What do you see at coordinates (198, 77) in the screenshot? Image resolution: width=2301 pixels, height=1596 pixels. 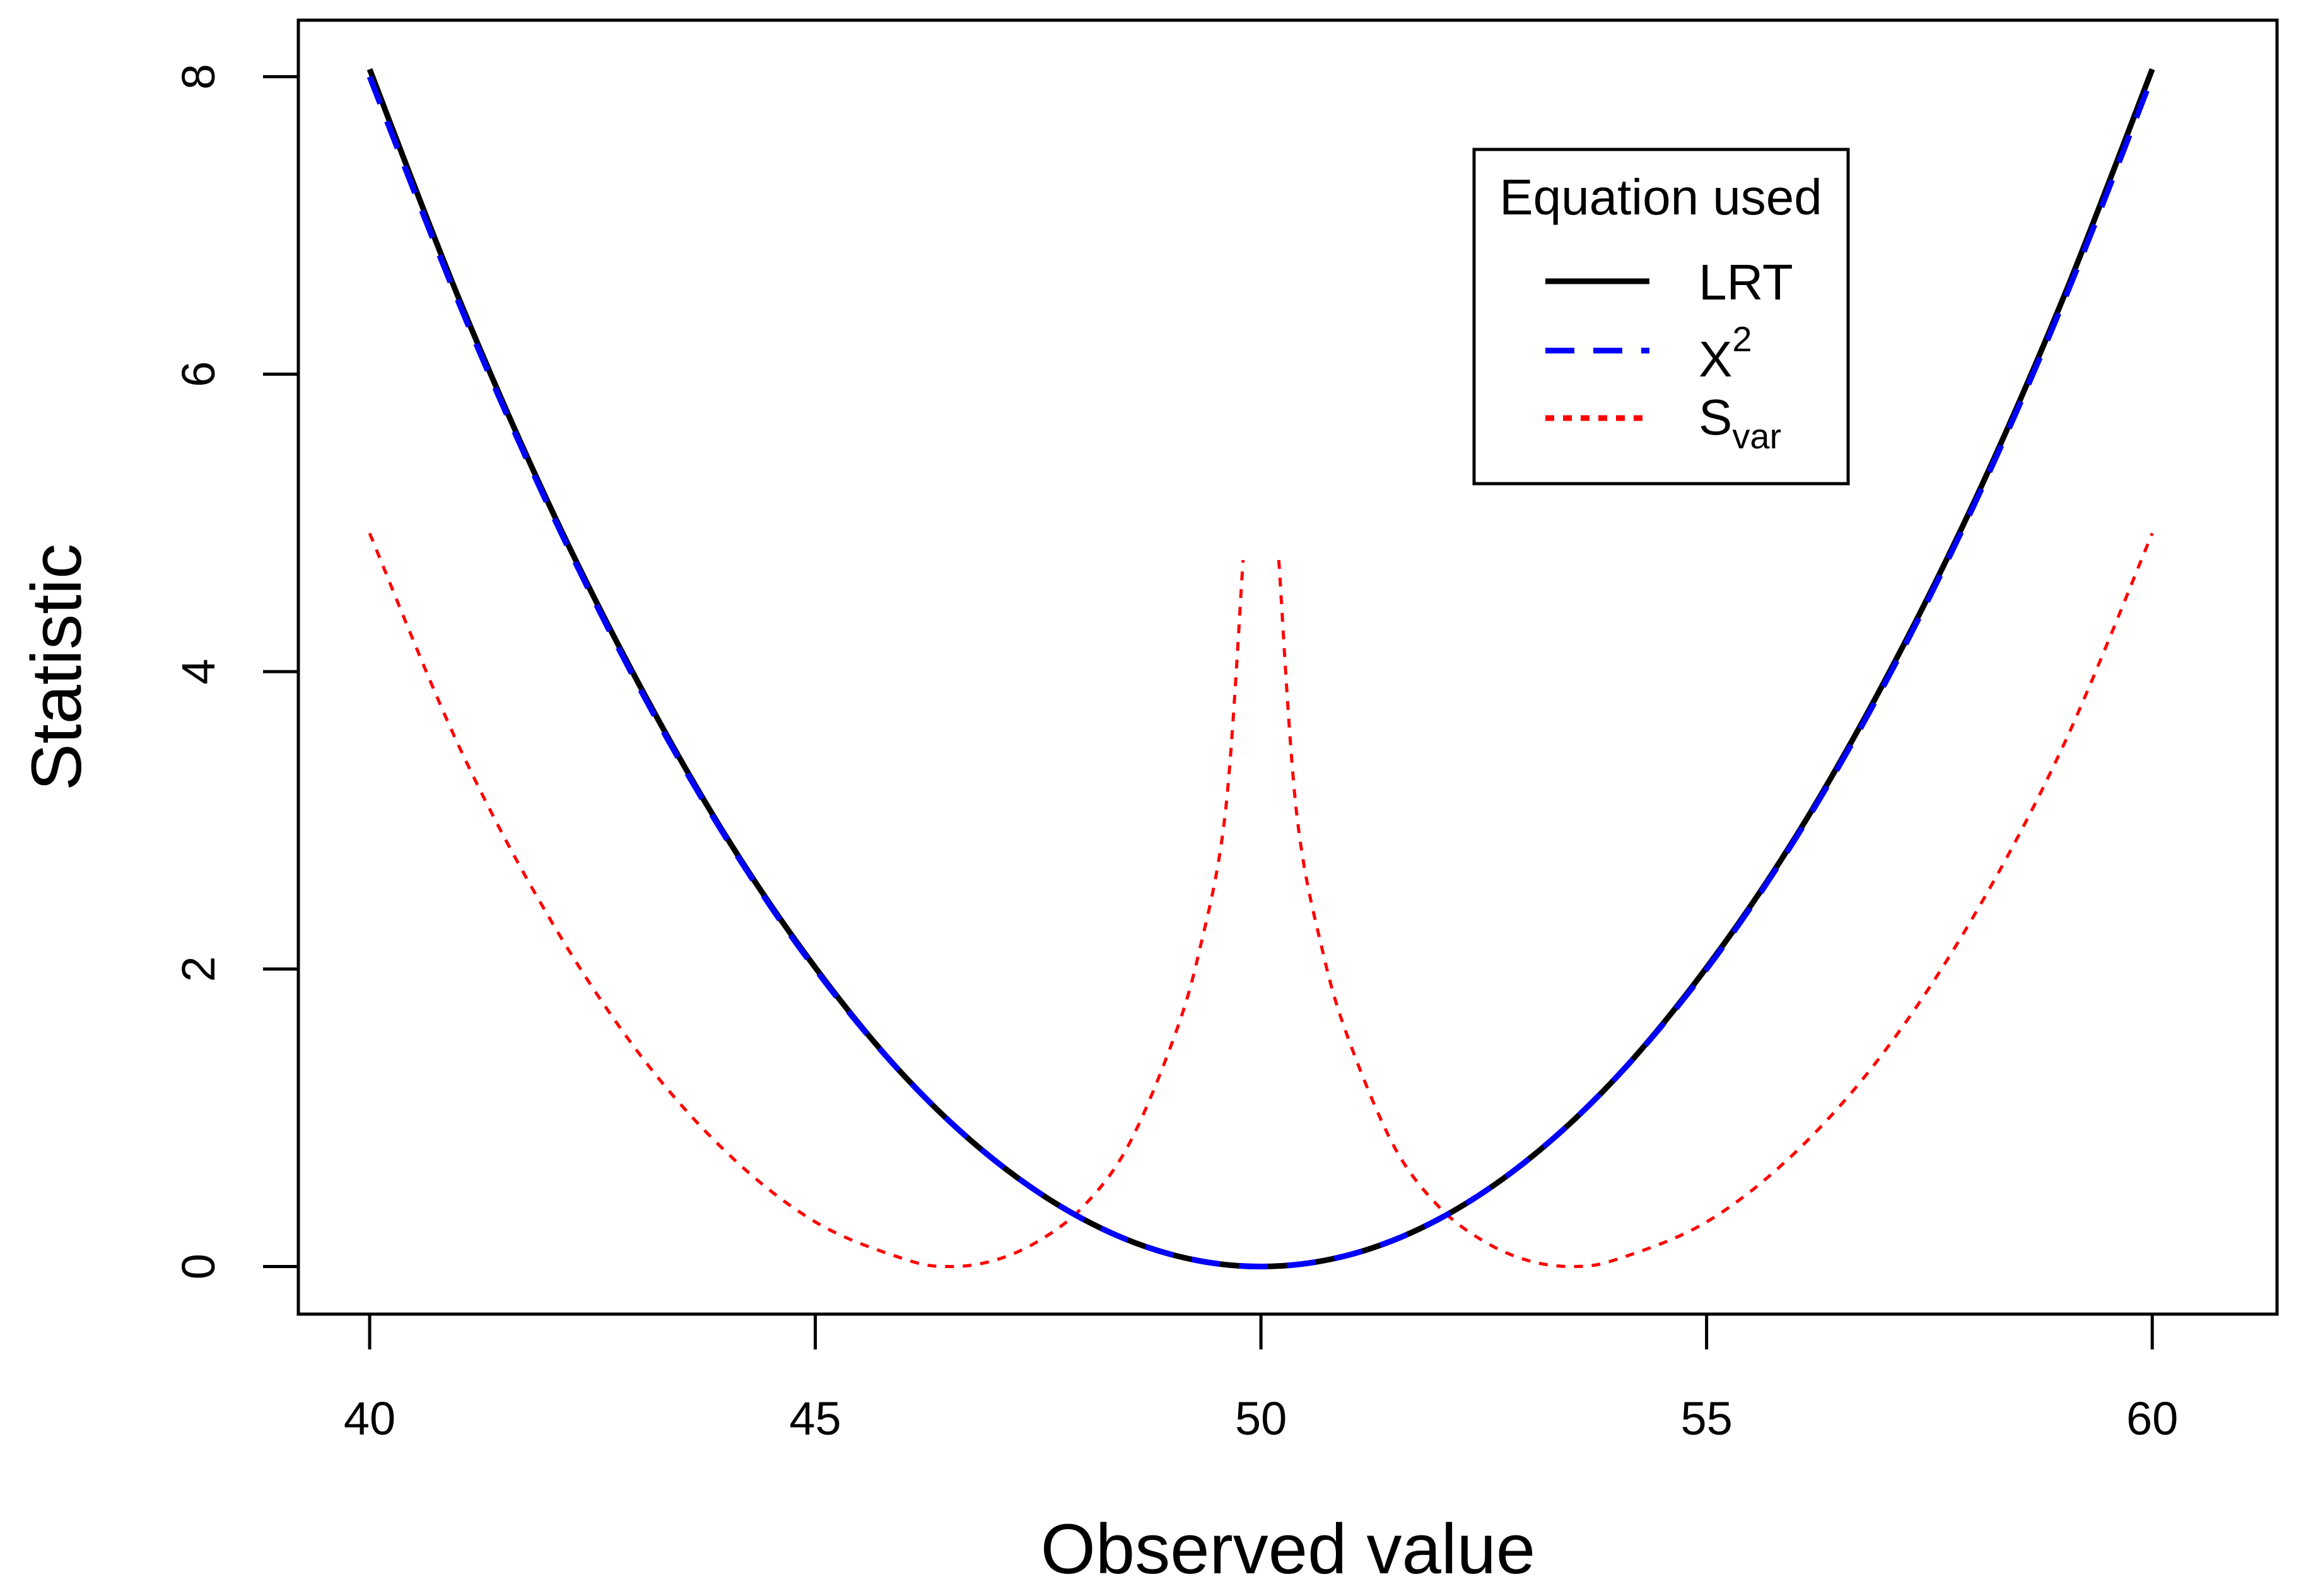 I see `y-tick-label: 8` at bounding box center [198, 77].